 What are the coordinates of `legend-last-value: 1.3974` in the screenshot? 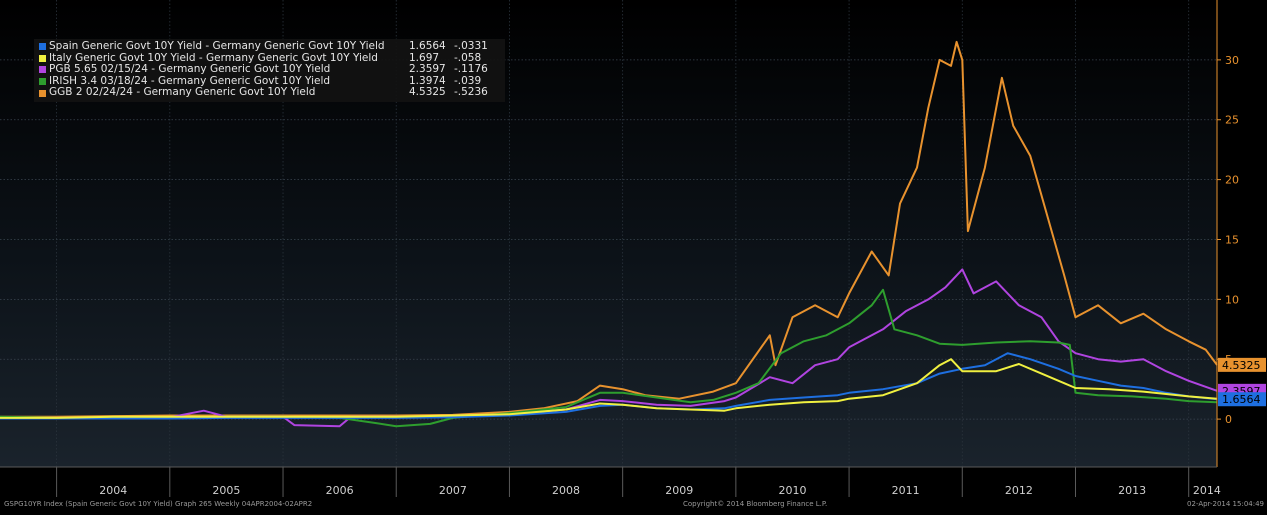 It's located at (427, 80).